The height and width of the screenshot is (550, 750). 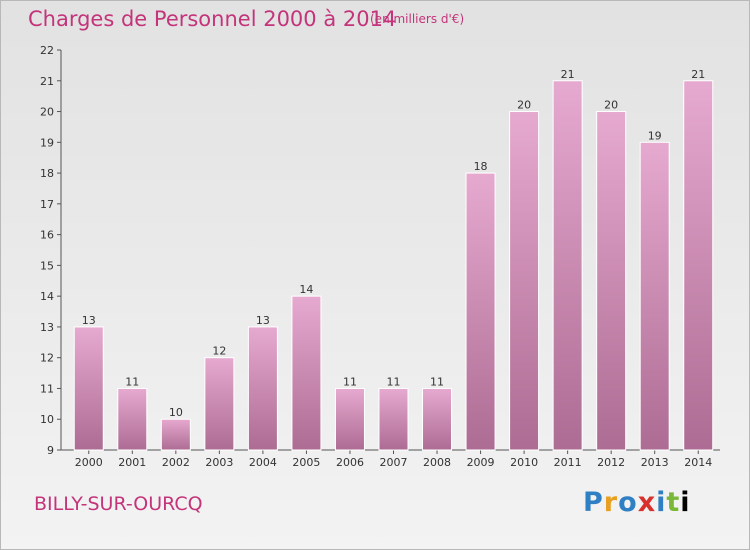 I want to click on x-tick-label: 2007, so click(x=394, y=462).